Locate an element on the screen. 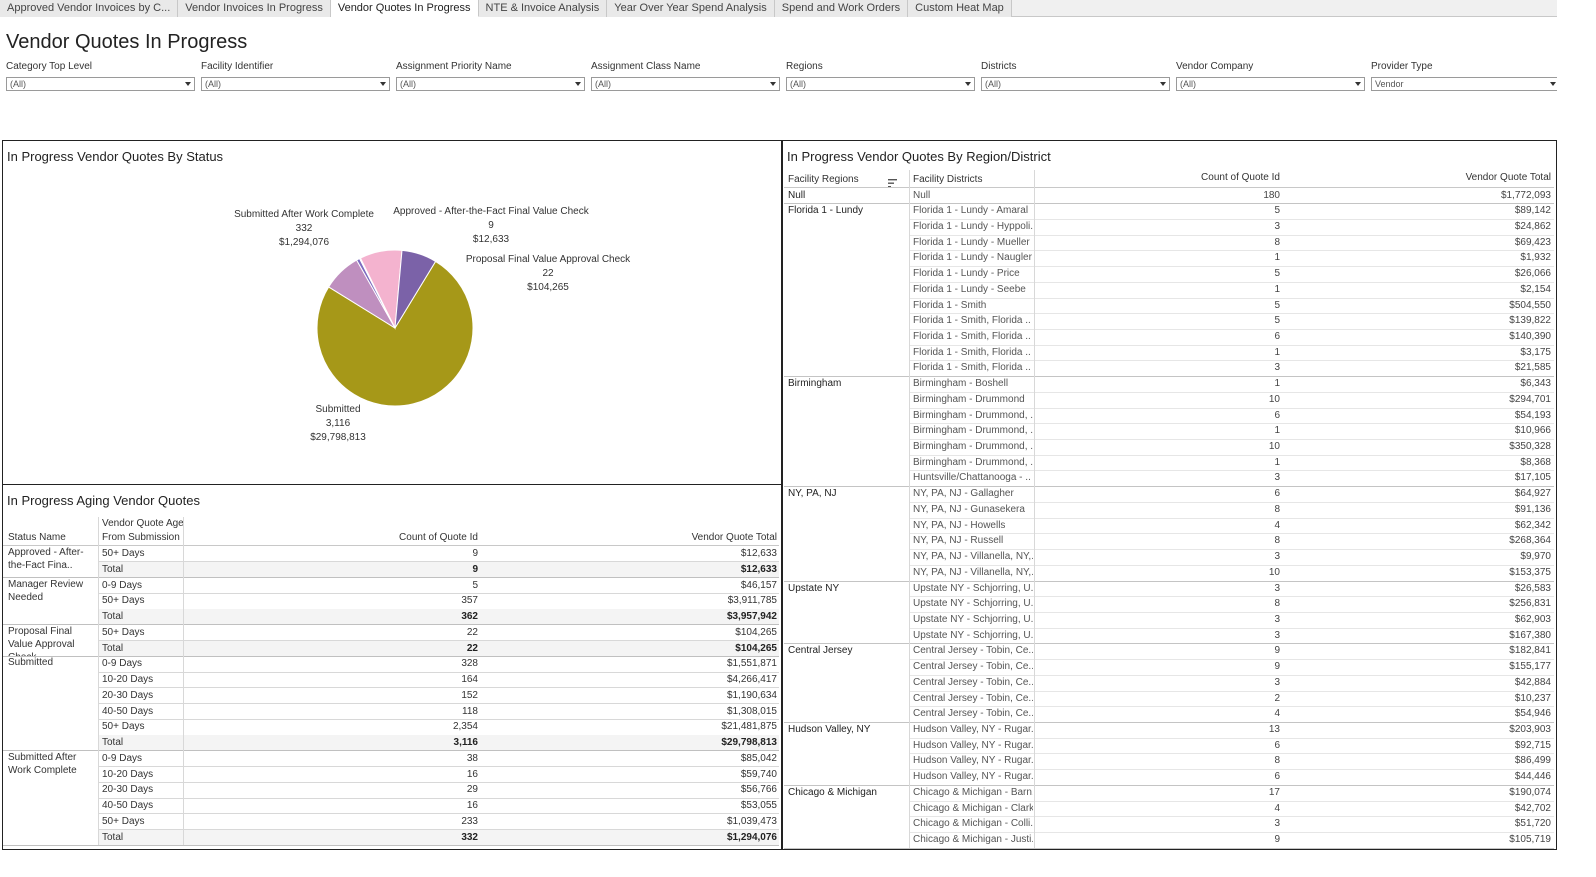 Image resolution: width=1596 pixels, height=877 pixels. pie-label-count: 9 is located at coordinates (491, 225).